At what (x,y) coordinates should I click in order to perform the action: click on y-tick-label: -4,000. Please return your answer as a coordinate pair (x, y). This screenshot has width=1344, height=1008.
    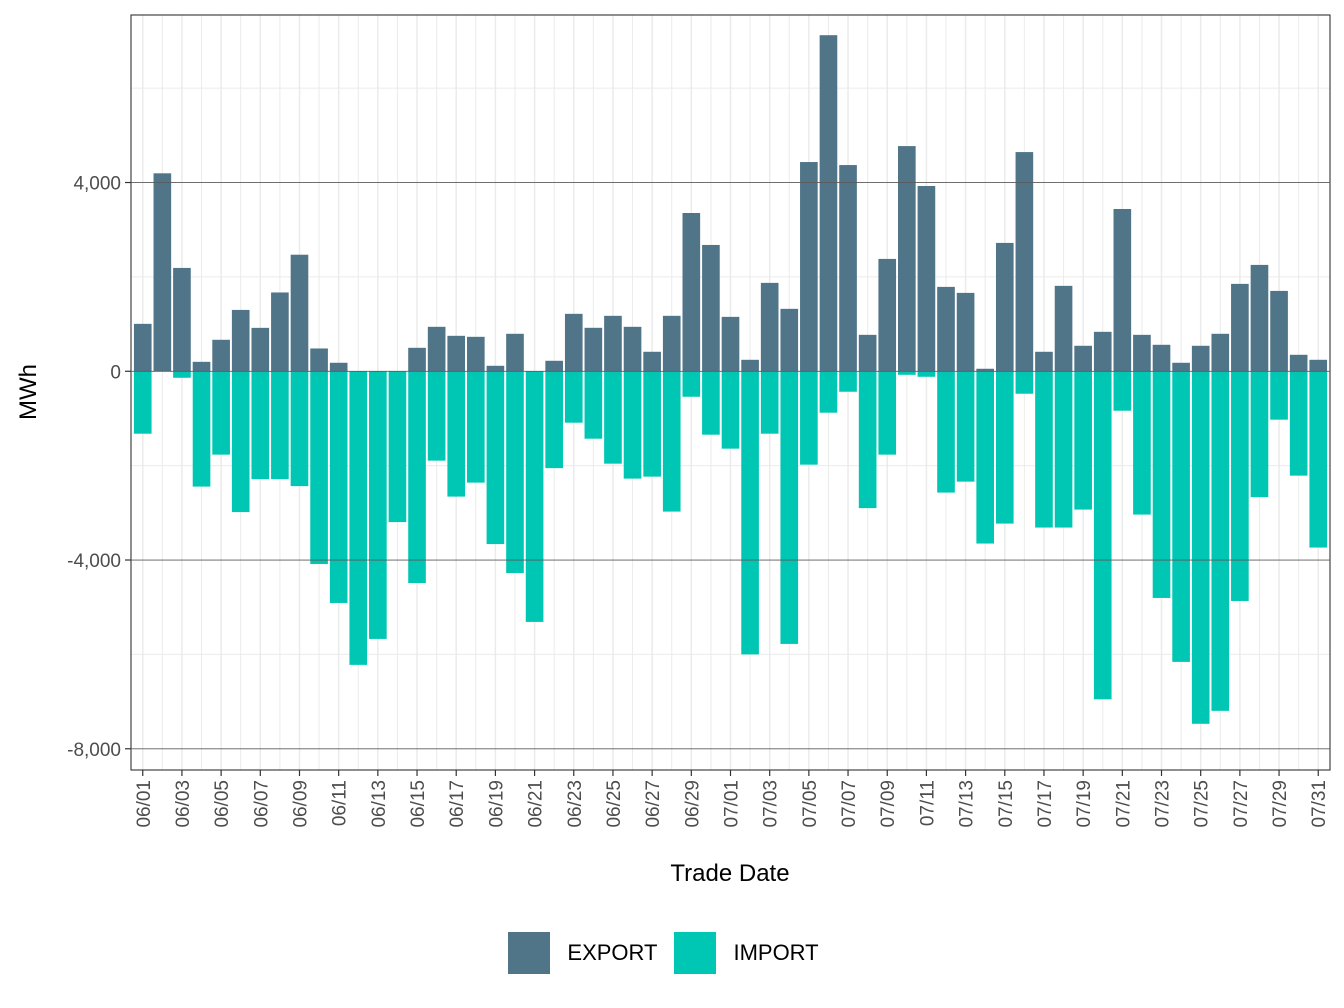
    Looking at the image, I should click on (94, 561).